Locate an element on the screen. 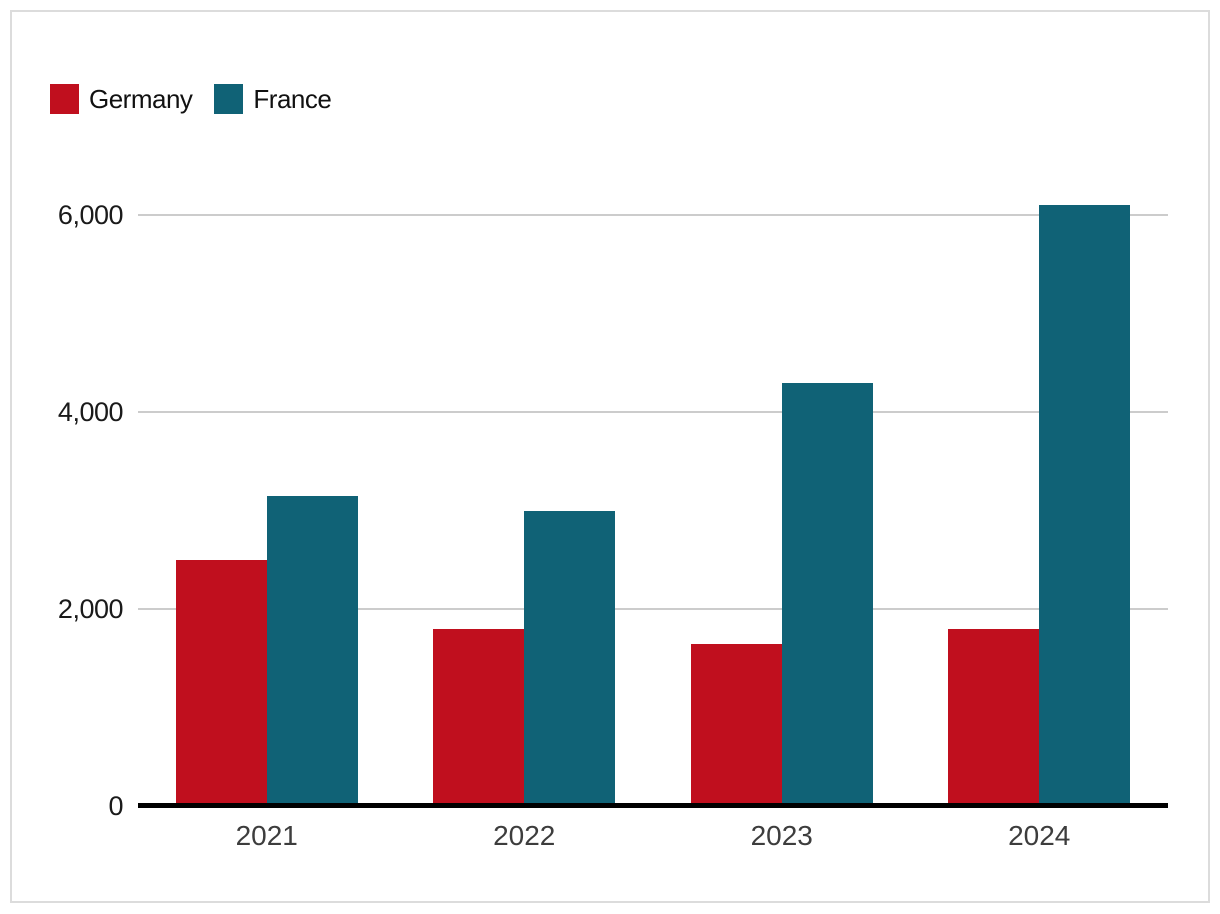  y-tick-label-2000: 2,000 is located at coordinates (90, 609).